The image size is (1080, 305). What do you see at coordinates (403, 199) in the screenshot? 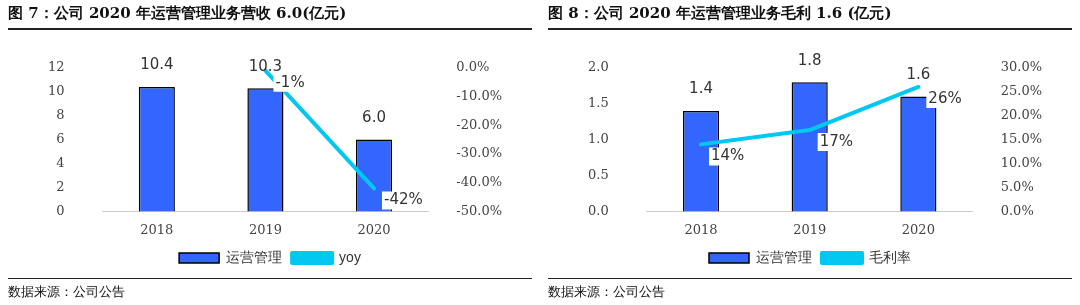
I see `data-label: -42%` at bounding box center [403, 199].